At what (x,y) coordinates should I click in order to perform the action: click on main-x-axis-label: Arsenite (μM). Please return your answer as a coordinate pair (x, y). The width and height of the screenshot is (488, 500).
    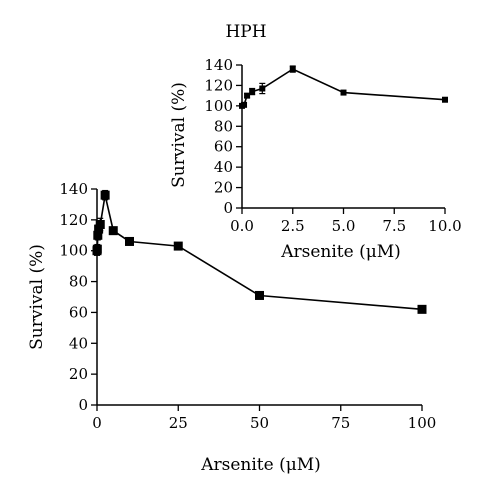
    Looking at the image, I should click on (260, 465).